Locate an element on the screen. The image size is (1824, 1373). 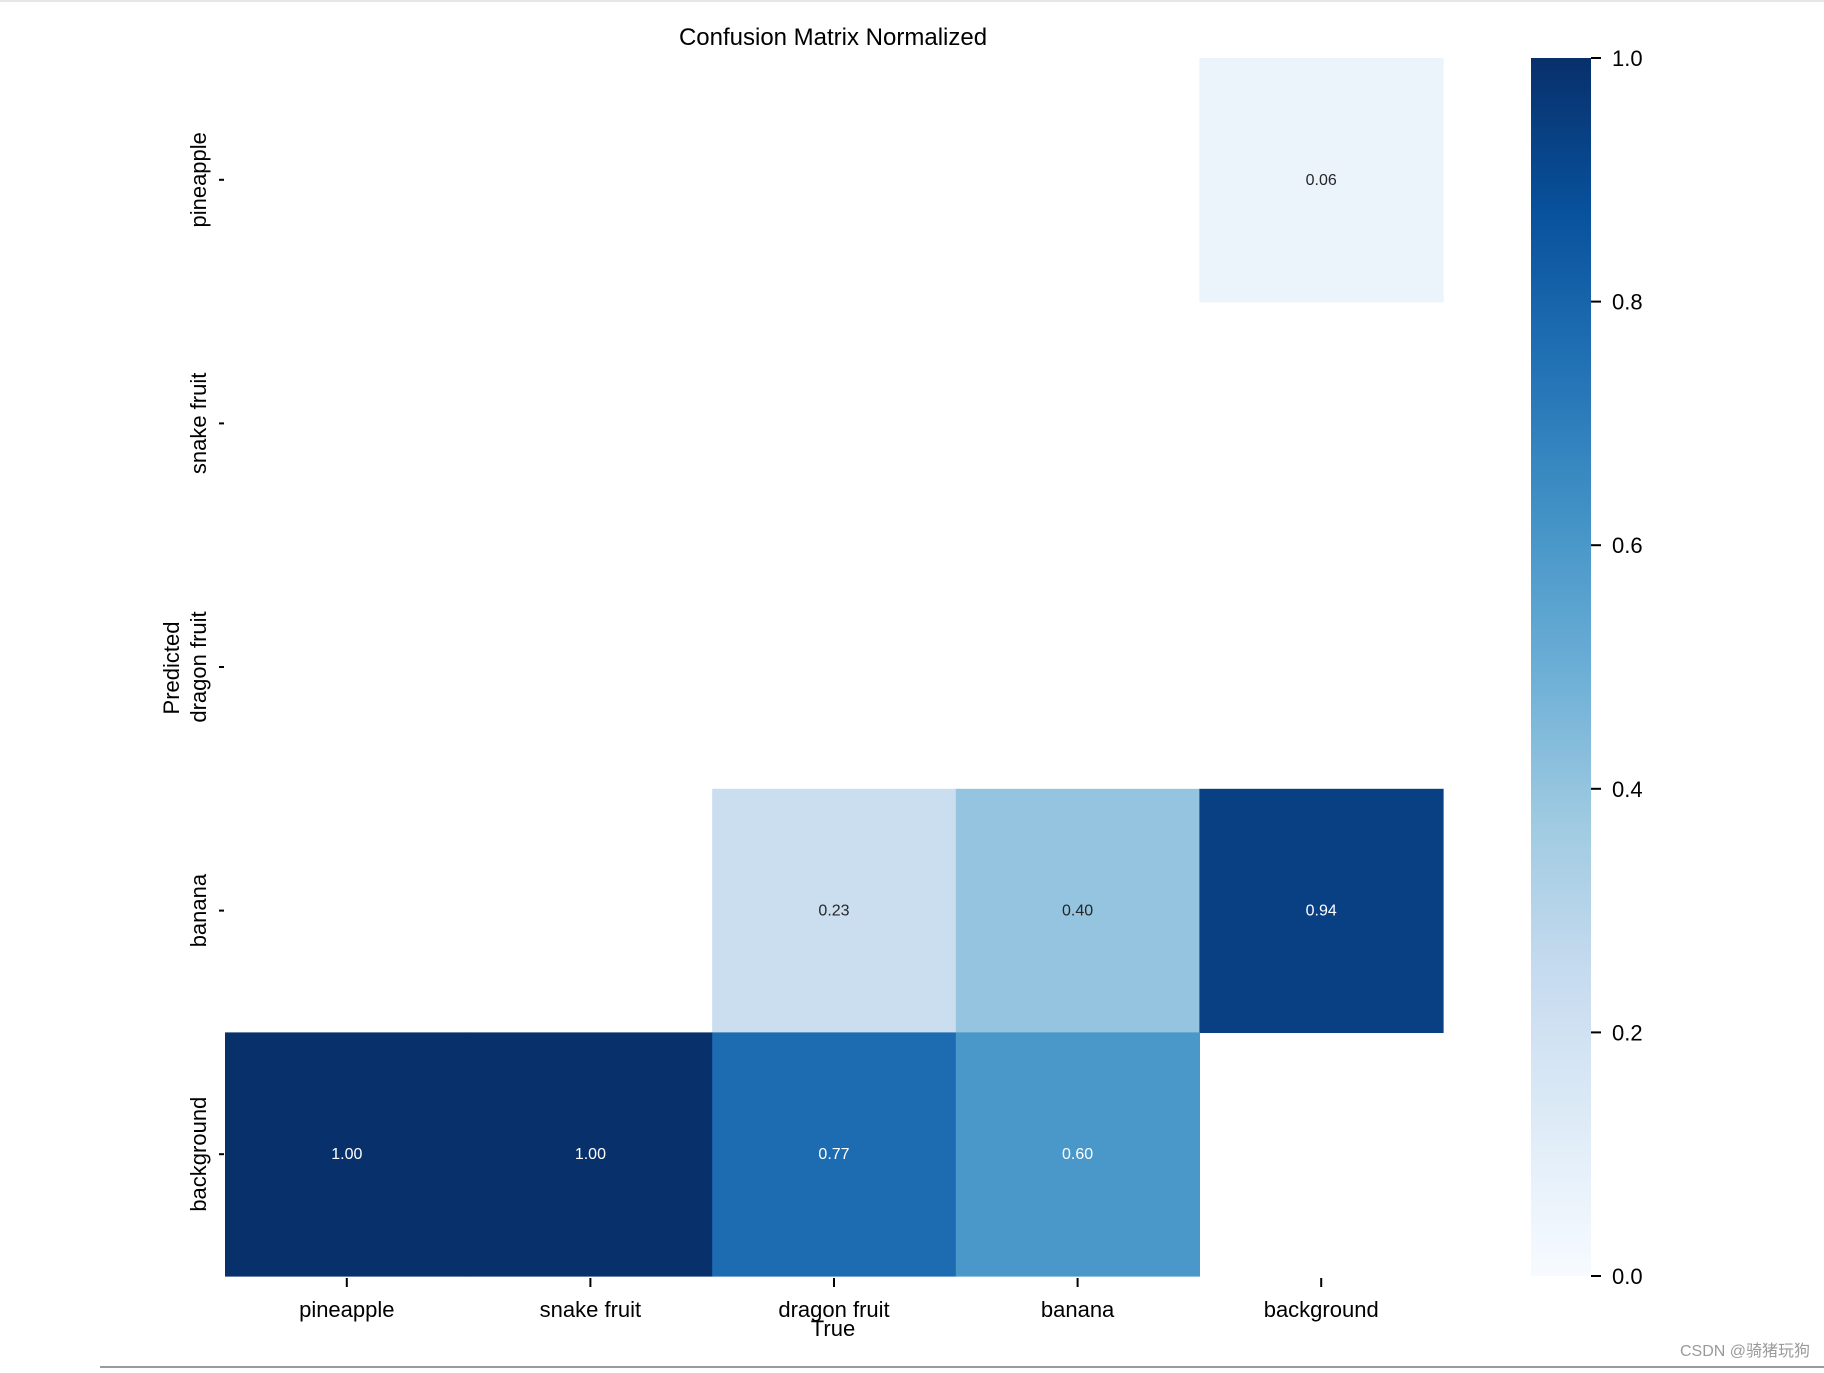
y-tick-label: snake fruit is located at coordinates (198, 424).